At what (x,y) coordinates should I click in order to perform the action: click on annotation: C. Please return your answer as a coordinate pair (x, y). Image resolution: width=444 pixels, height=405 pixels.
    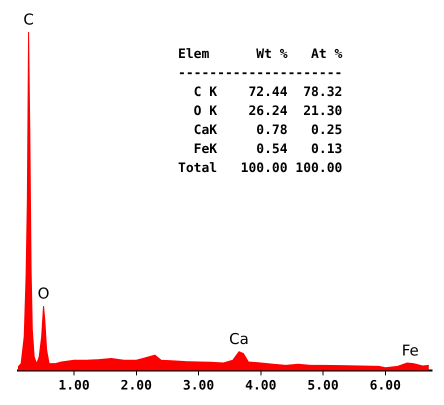
    Looking at the image, I should click on (28, 19).